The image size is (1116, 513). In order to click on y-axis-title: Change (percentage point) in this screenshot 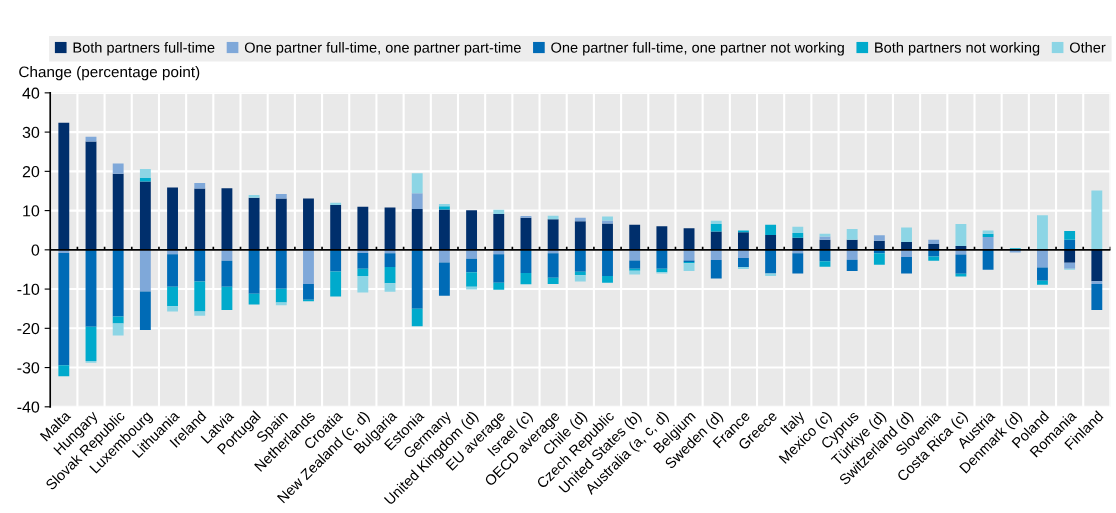, I will do `click(109, 73)`.